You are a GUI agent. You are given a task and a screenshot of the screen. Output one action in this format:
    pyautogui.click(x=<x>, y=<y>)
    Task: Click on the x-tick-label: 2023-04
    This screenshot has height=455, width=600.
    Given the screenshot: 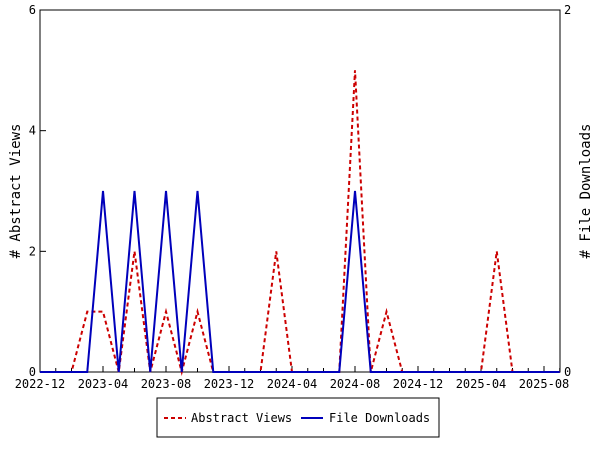 What is the action you would take?
    pyautogui.click(x=103, y=384)
    